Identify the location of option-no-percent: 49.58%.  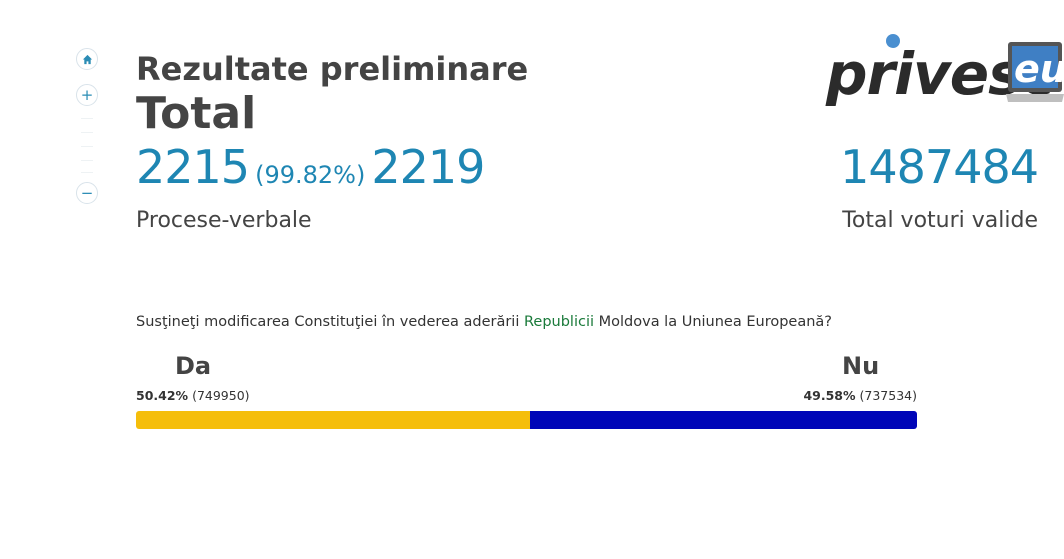
(829, 395).